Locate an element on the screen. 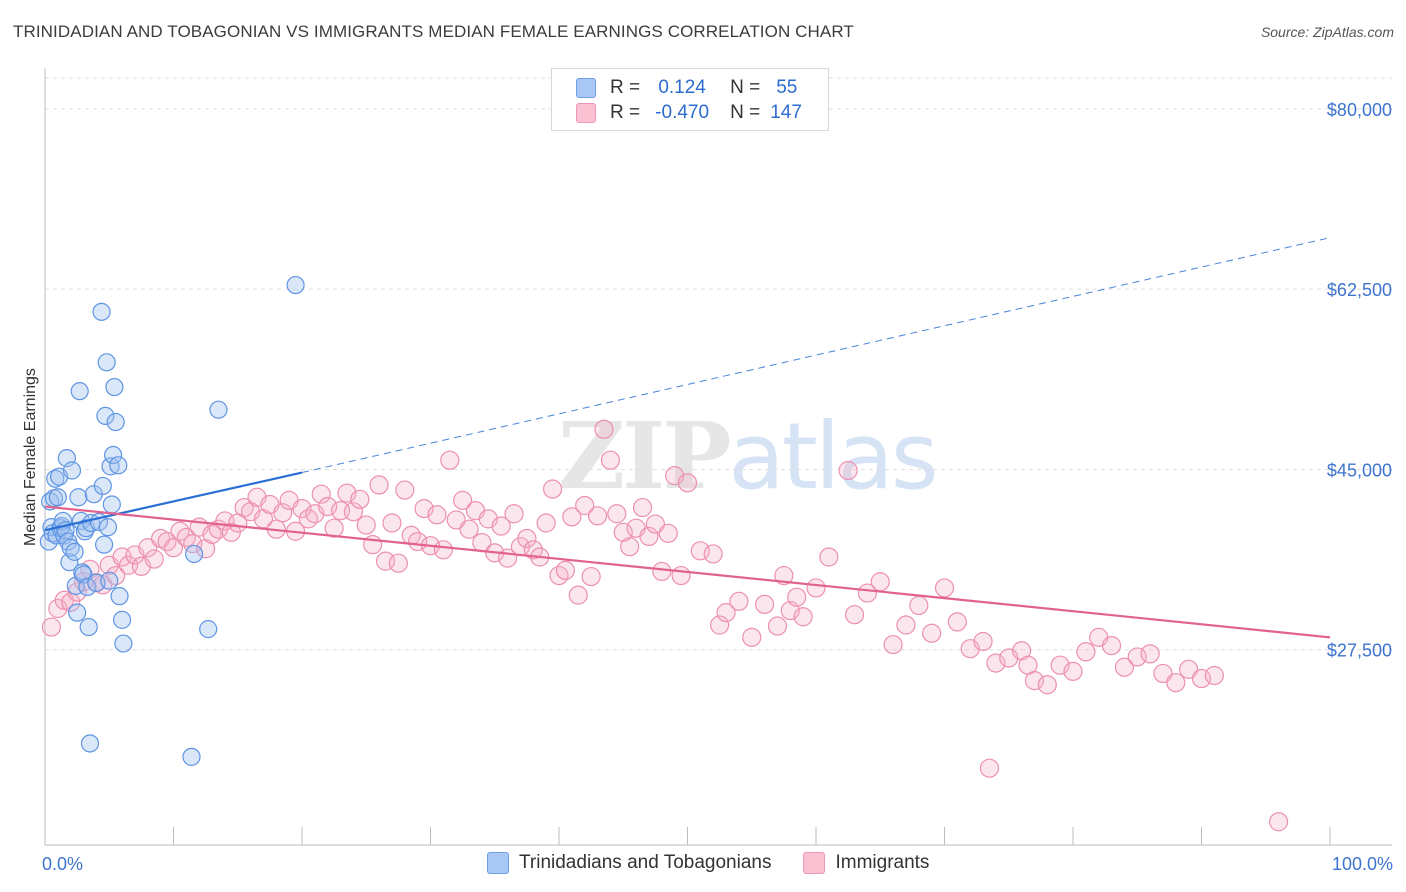  y-tick-label: $45,000 is located at coordinates (1359, 470).